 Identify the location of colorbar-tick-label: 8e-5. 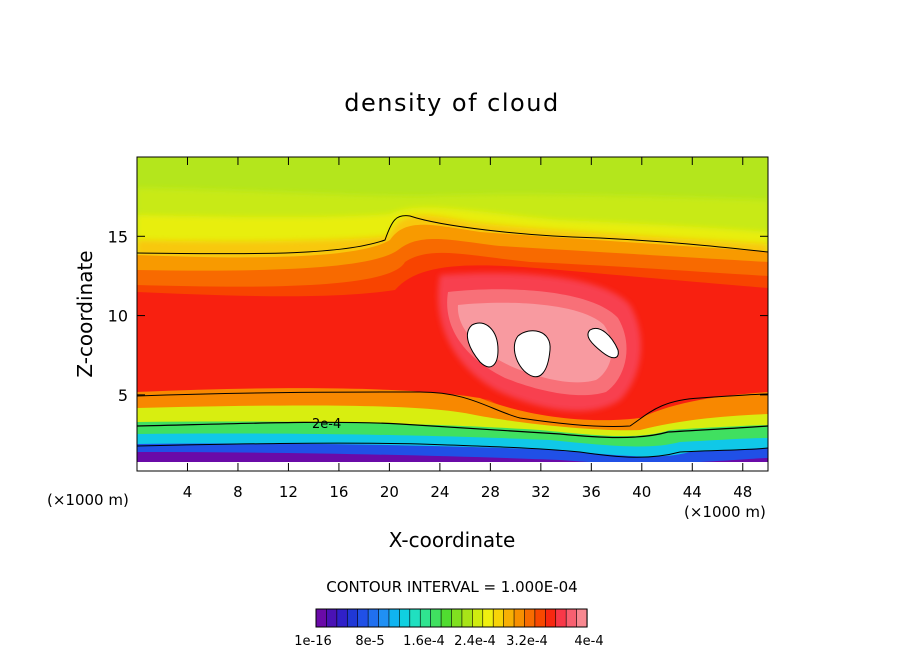
(369, 641).